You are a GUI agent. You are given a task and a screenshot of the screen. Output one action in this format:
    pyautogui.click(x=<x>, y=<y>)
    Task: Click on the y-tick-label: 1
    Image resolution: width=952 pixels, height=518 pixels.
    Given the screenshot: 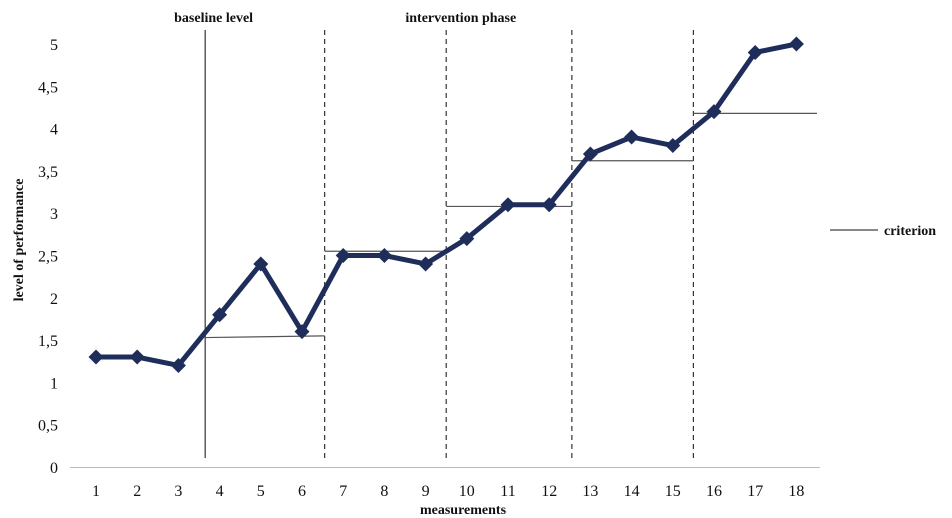 What is the action you would take?
    pyautogui.click(x=54, y=383)
    